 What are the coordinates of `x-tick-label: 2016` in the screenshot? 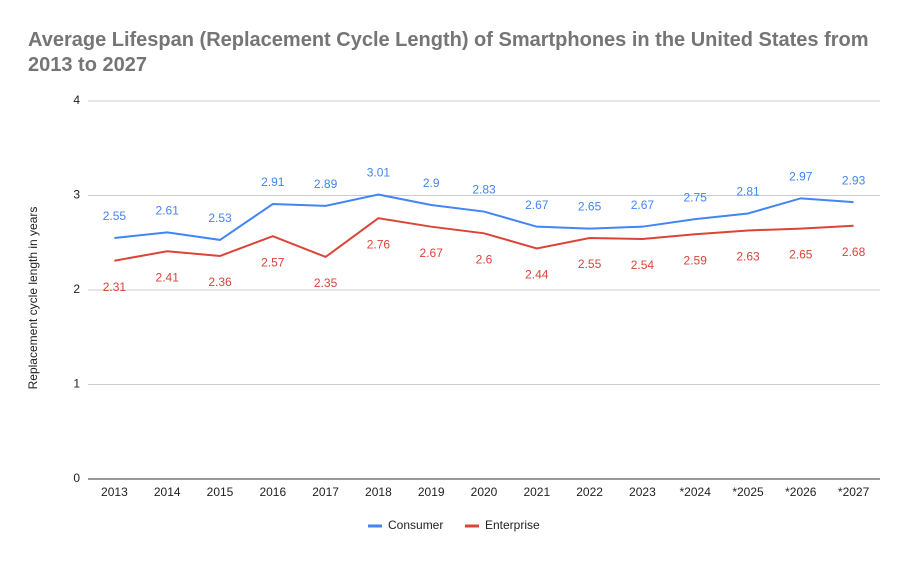 It's located at (272, 492).